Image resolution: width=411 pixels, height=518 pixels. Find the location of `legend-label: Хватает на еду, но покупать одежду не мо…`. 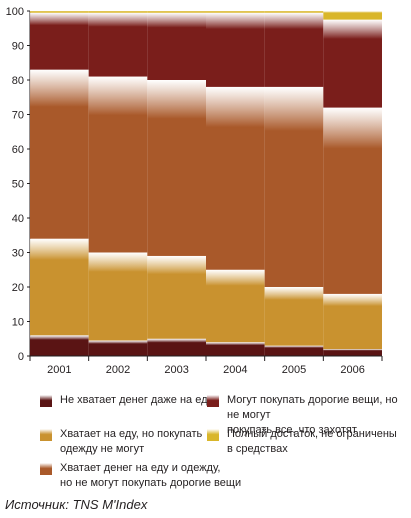

legend-label: Хватает на еду, но покупать одежду не мо… is located at coordinates (131, 441).